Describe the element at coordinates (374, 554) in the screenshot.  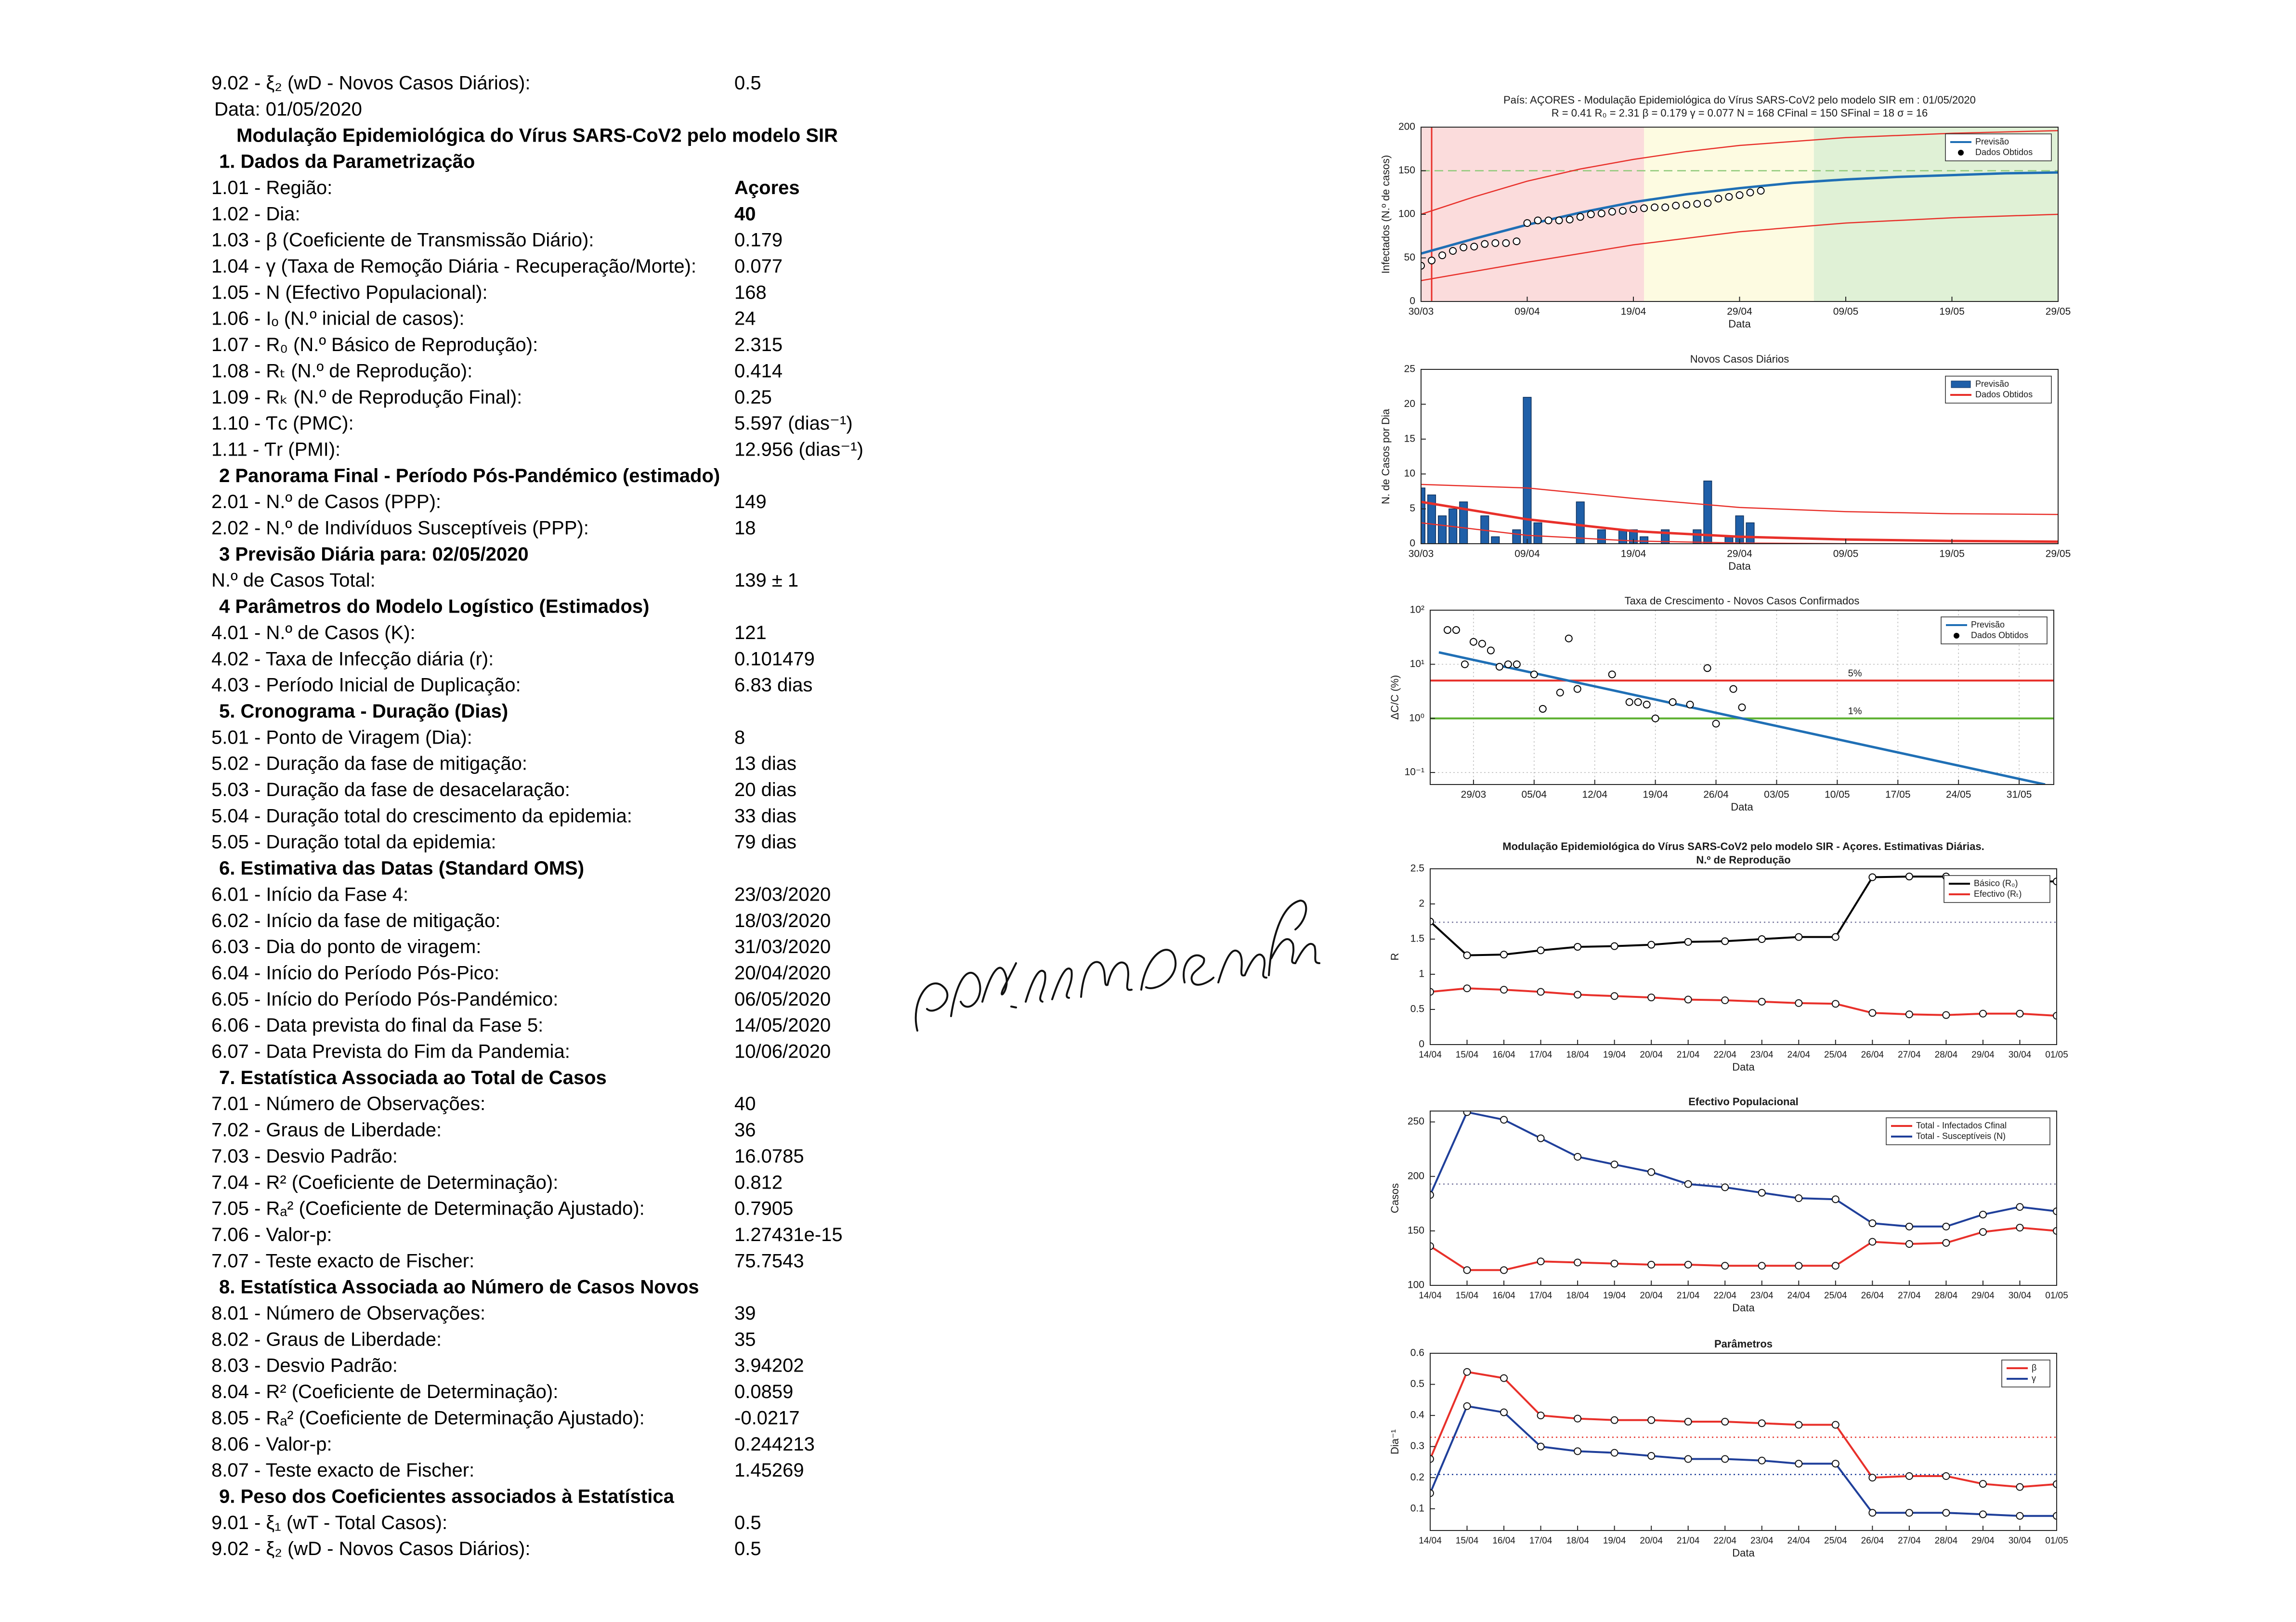
I see `section-heading: 3 Previsão Diária para: 02/05/2020` at that location.